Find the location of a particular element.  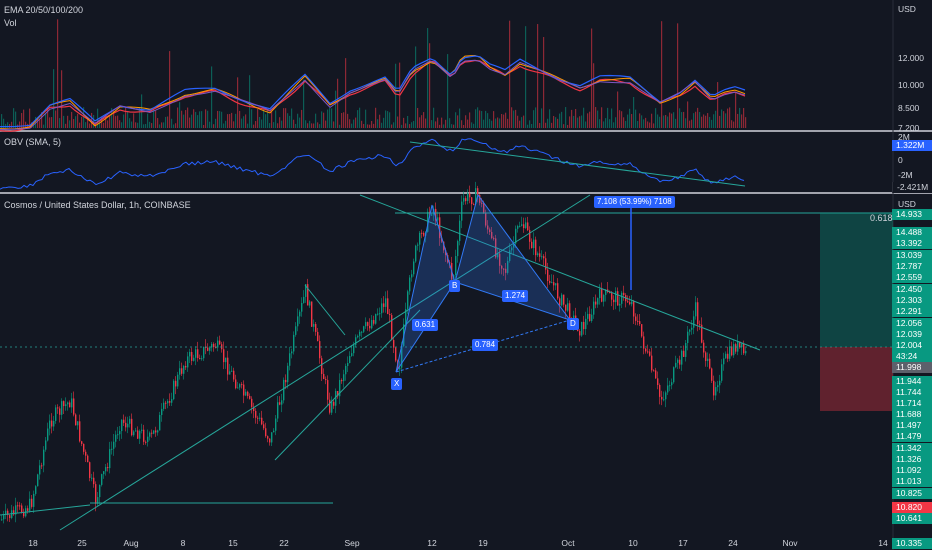

pattern-point-d: D is located at coordinates (573, 324).